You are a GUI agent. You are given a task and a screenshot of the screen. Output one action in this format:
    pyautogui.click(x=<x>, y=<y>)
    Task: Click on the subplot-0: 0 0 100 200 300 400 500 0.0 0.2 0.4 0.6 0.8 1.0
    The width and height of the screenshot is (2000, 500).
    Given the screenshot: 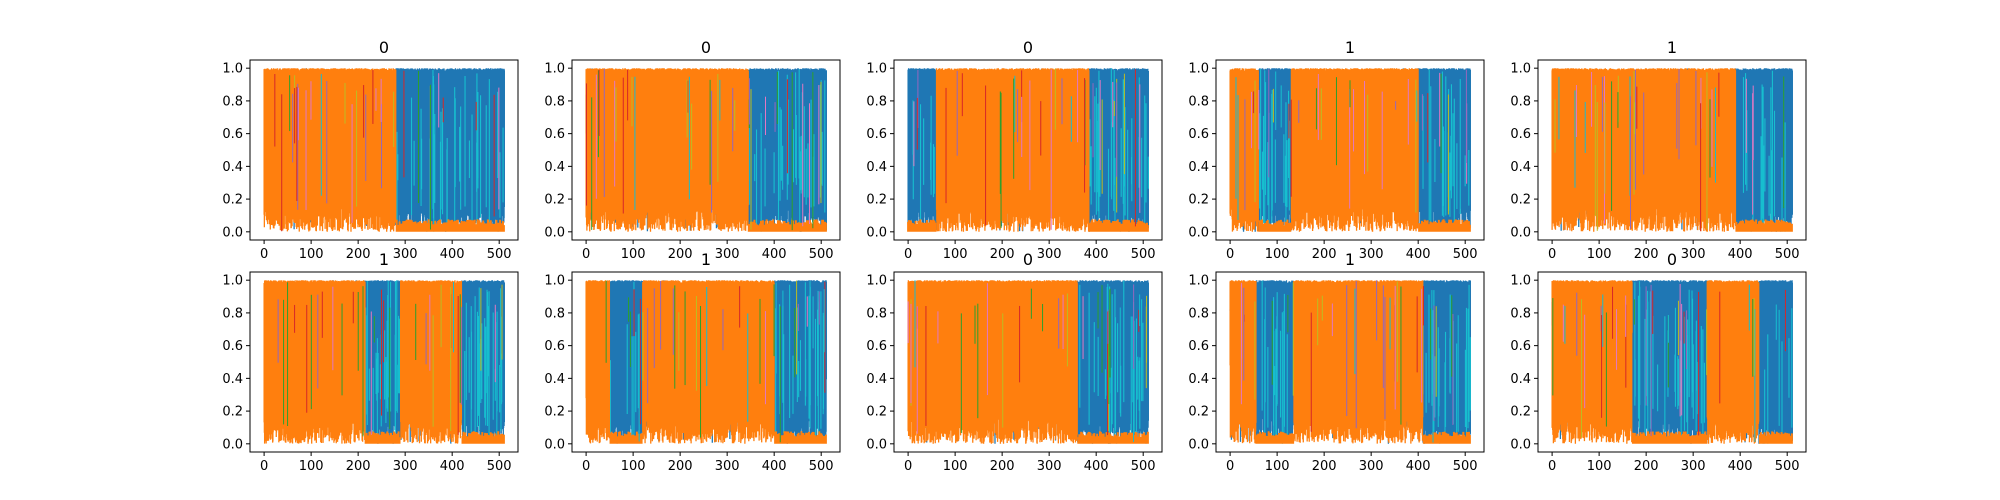 What is the action you would take?
    pyautogui.click(x=370, y=150)
    